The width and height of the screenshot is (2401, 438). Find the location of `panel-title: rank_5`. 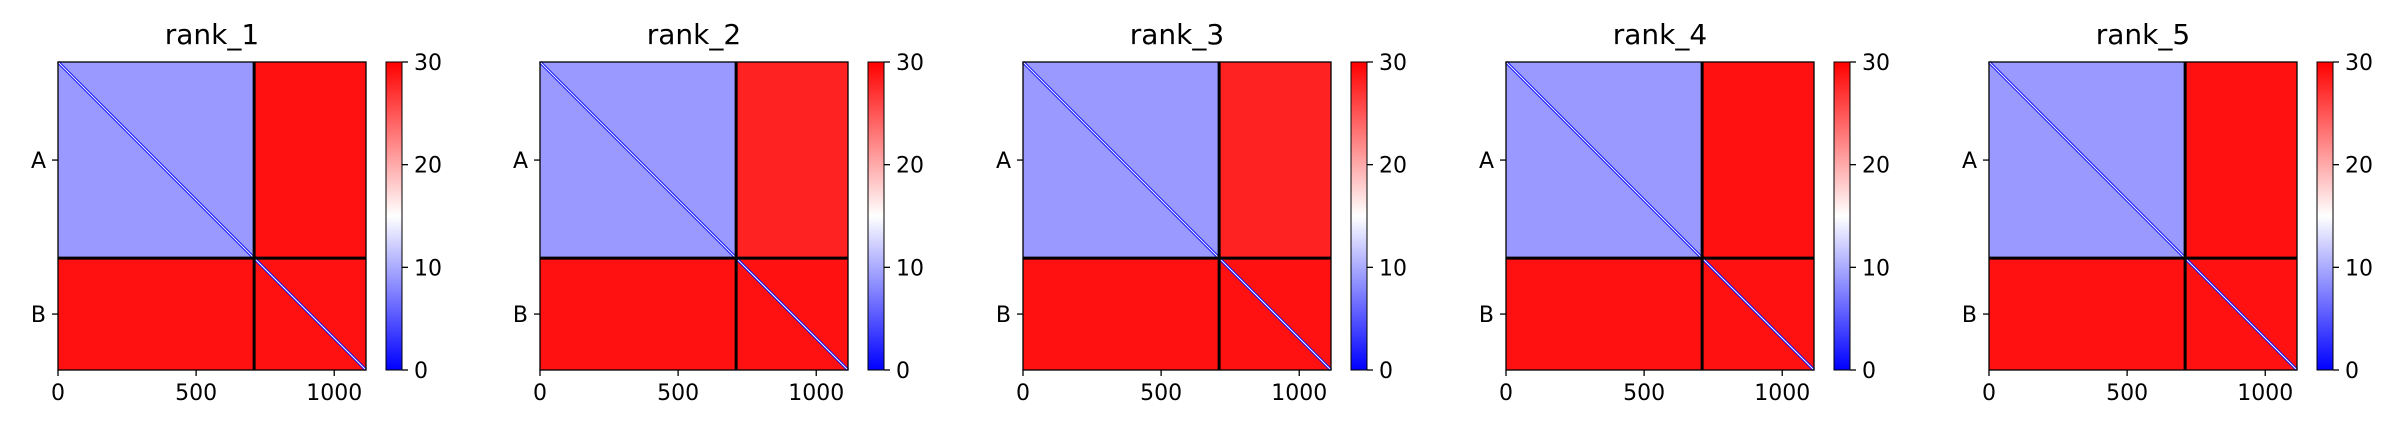

panel-title: rank_5 is located at coordinates (2143, 34).